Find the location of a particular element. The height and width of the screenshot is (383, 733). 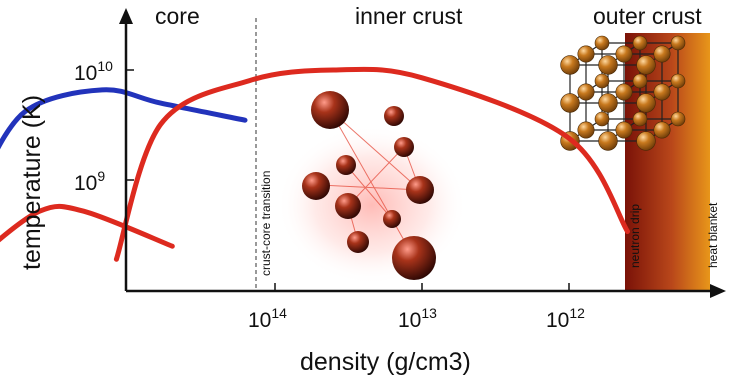

x-tick-label: 1014 is located at coordinates (267, 318).